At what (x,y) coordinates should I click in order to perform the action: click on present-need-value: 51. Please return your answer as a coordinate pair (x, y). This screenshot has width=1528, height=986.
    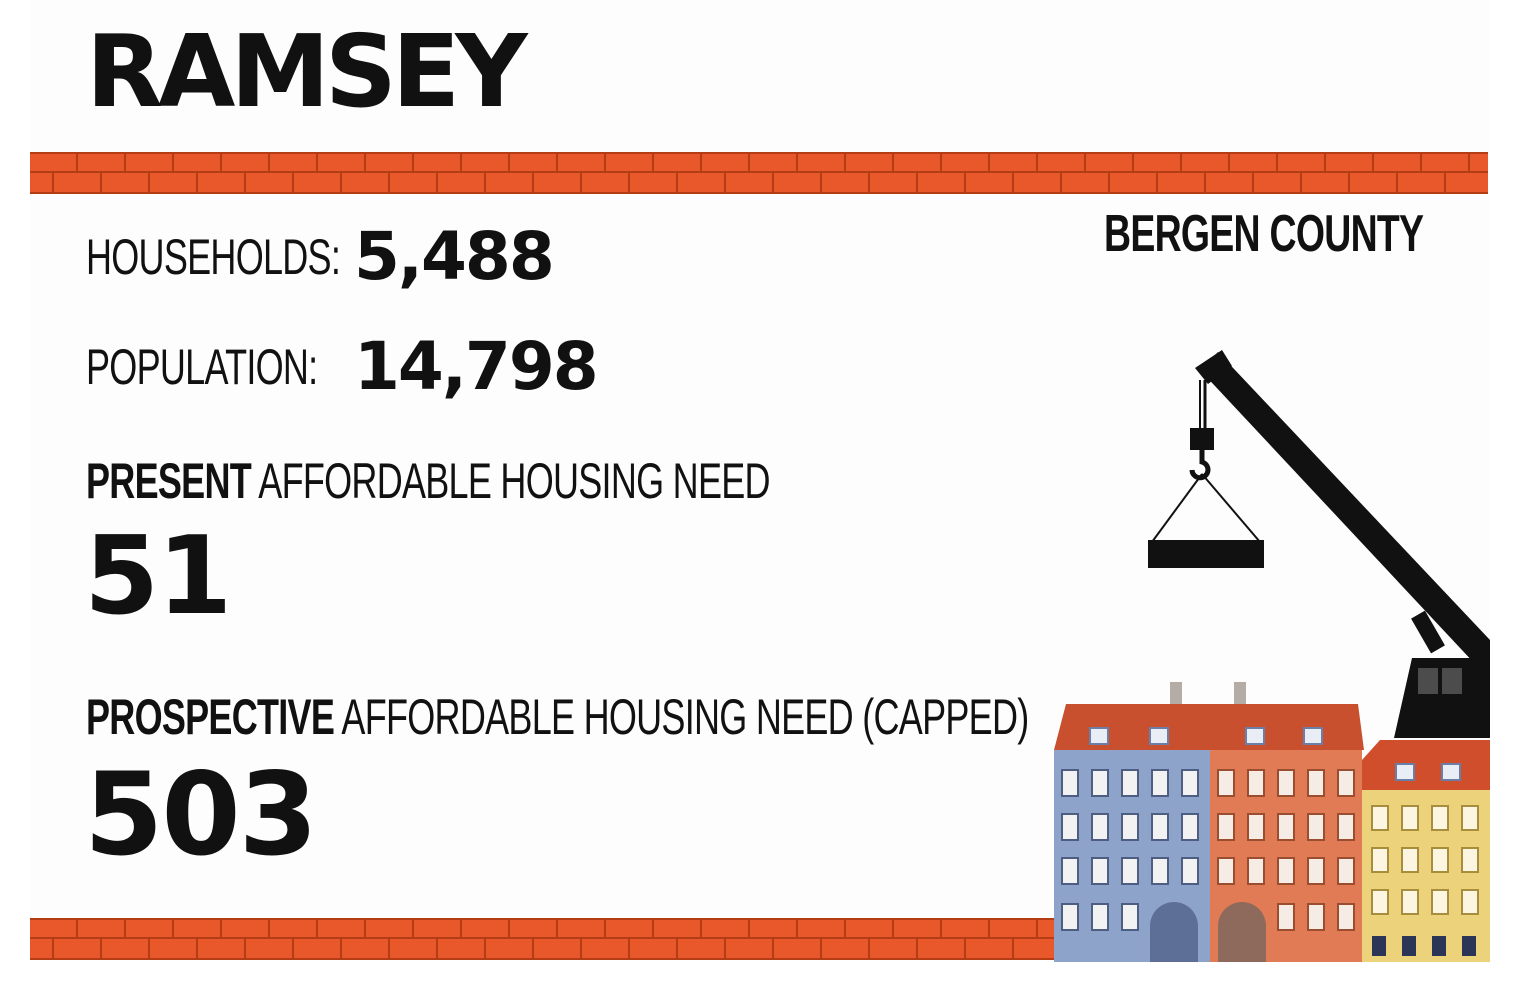
    Looking at the image, I should click on (158, 576).